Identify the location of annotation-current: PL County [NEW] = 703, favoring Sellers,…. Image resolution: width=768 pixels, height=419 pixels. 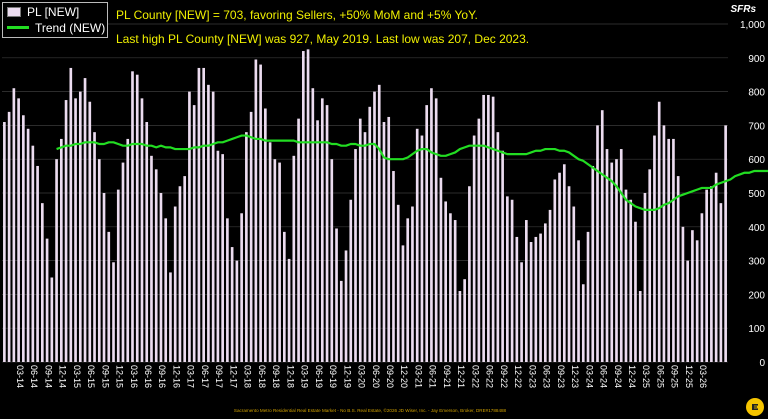
(297, 15).